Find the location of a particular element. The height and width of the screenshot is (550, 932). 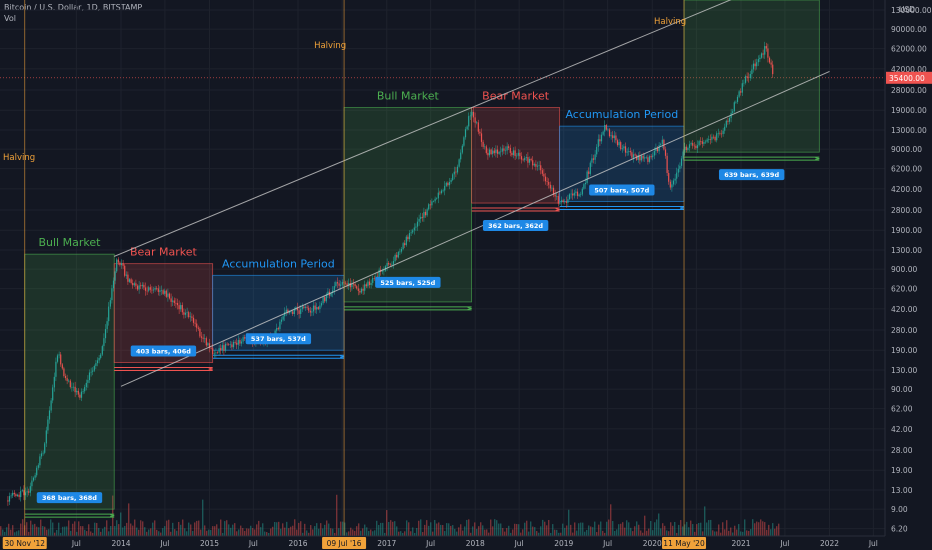

halving-label: Halving is located at coordinates (330, 46).